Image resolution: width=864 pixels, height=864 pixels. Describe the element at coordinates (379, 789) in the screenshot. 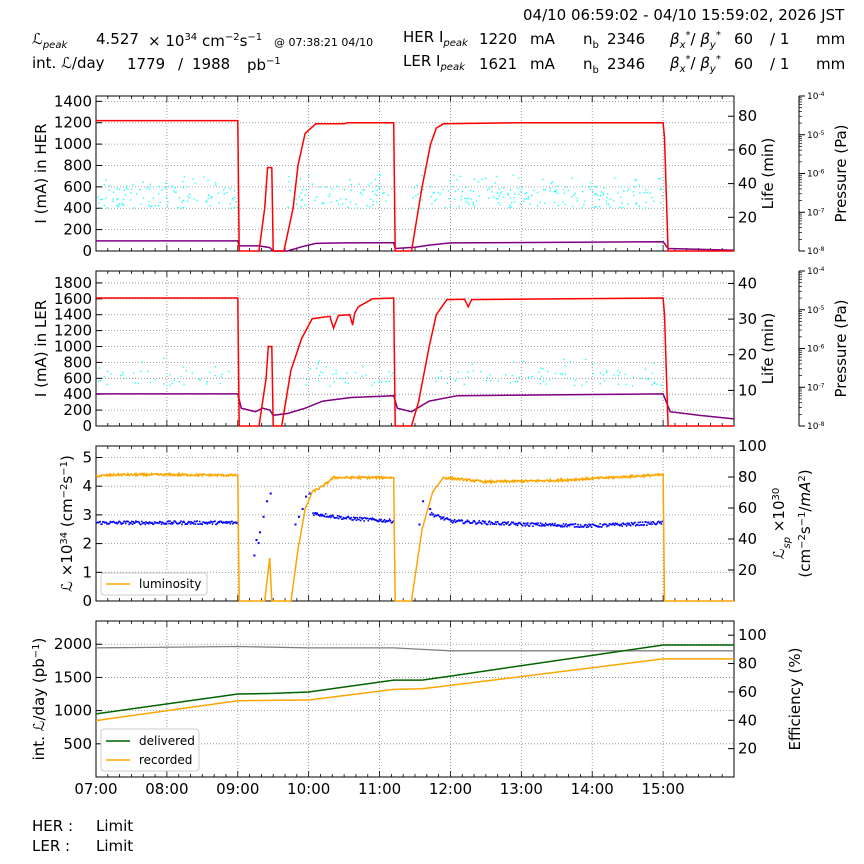

I see `x-tick-label: 11:00` at that location.